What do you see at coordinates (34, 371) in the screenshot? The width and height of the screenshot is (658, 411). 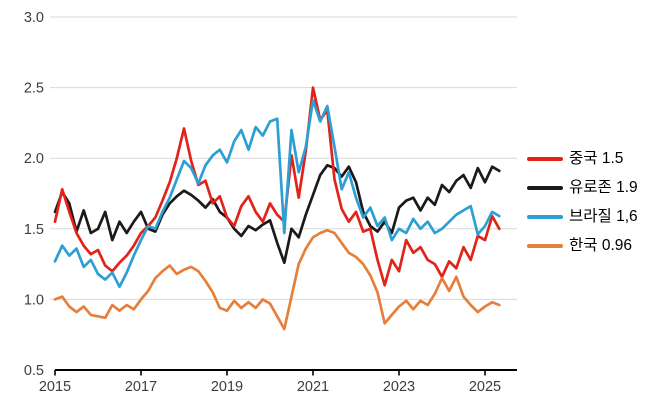 I see `y-axis-label-0.5: 0.5` at bounding box center [34, 371].